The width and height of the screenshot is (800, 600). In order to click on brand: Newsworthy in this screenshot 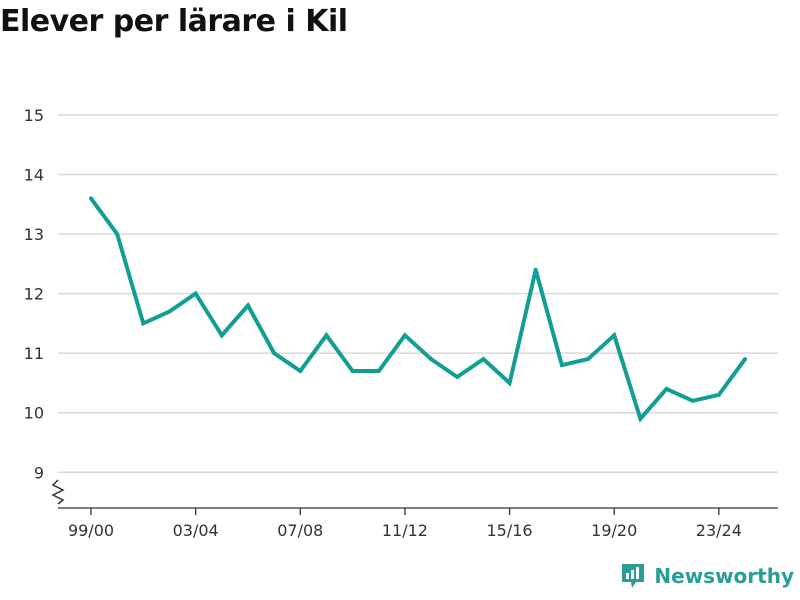, I will do `click(707, 576)`.